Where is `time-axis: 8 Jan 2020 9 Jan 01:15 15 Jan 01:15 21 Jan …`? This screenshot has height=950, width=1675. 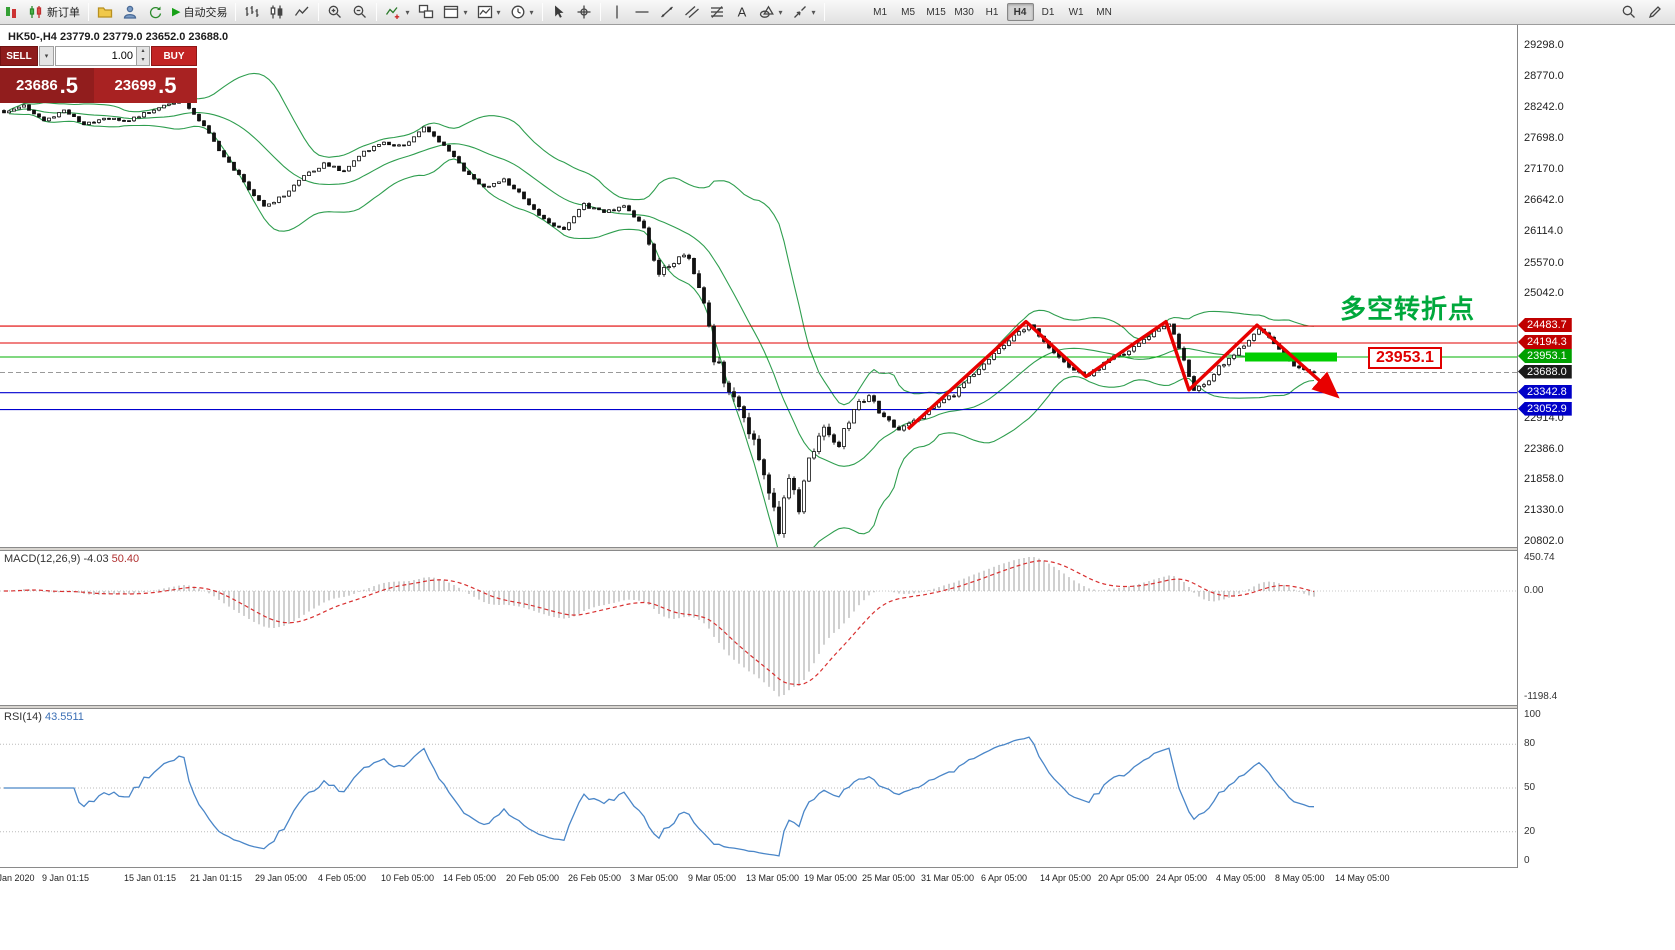
time-axis: 8 Jan 2020 9 Jan 01:15 15 Jan 01:15 21 Jan … is located at coordinates (837, 879).